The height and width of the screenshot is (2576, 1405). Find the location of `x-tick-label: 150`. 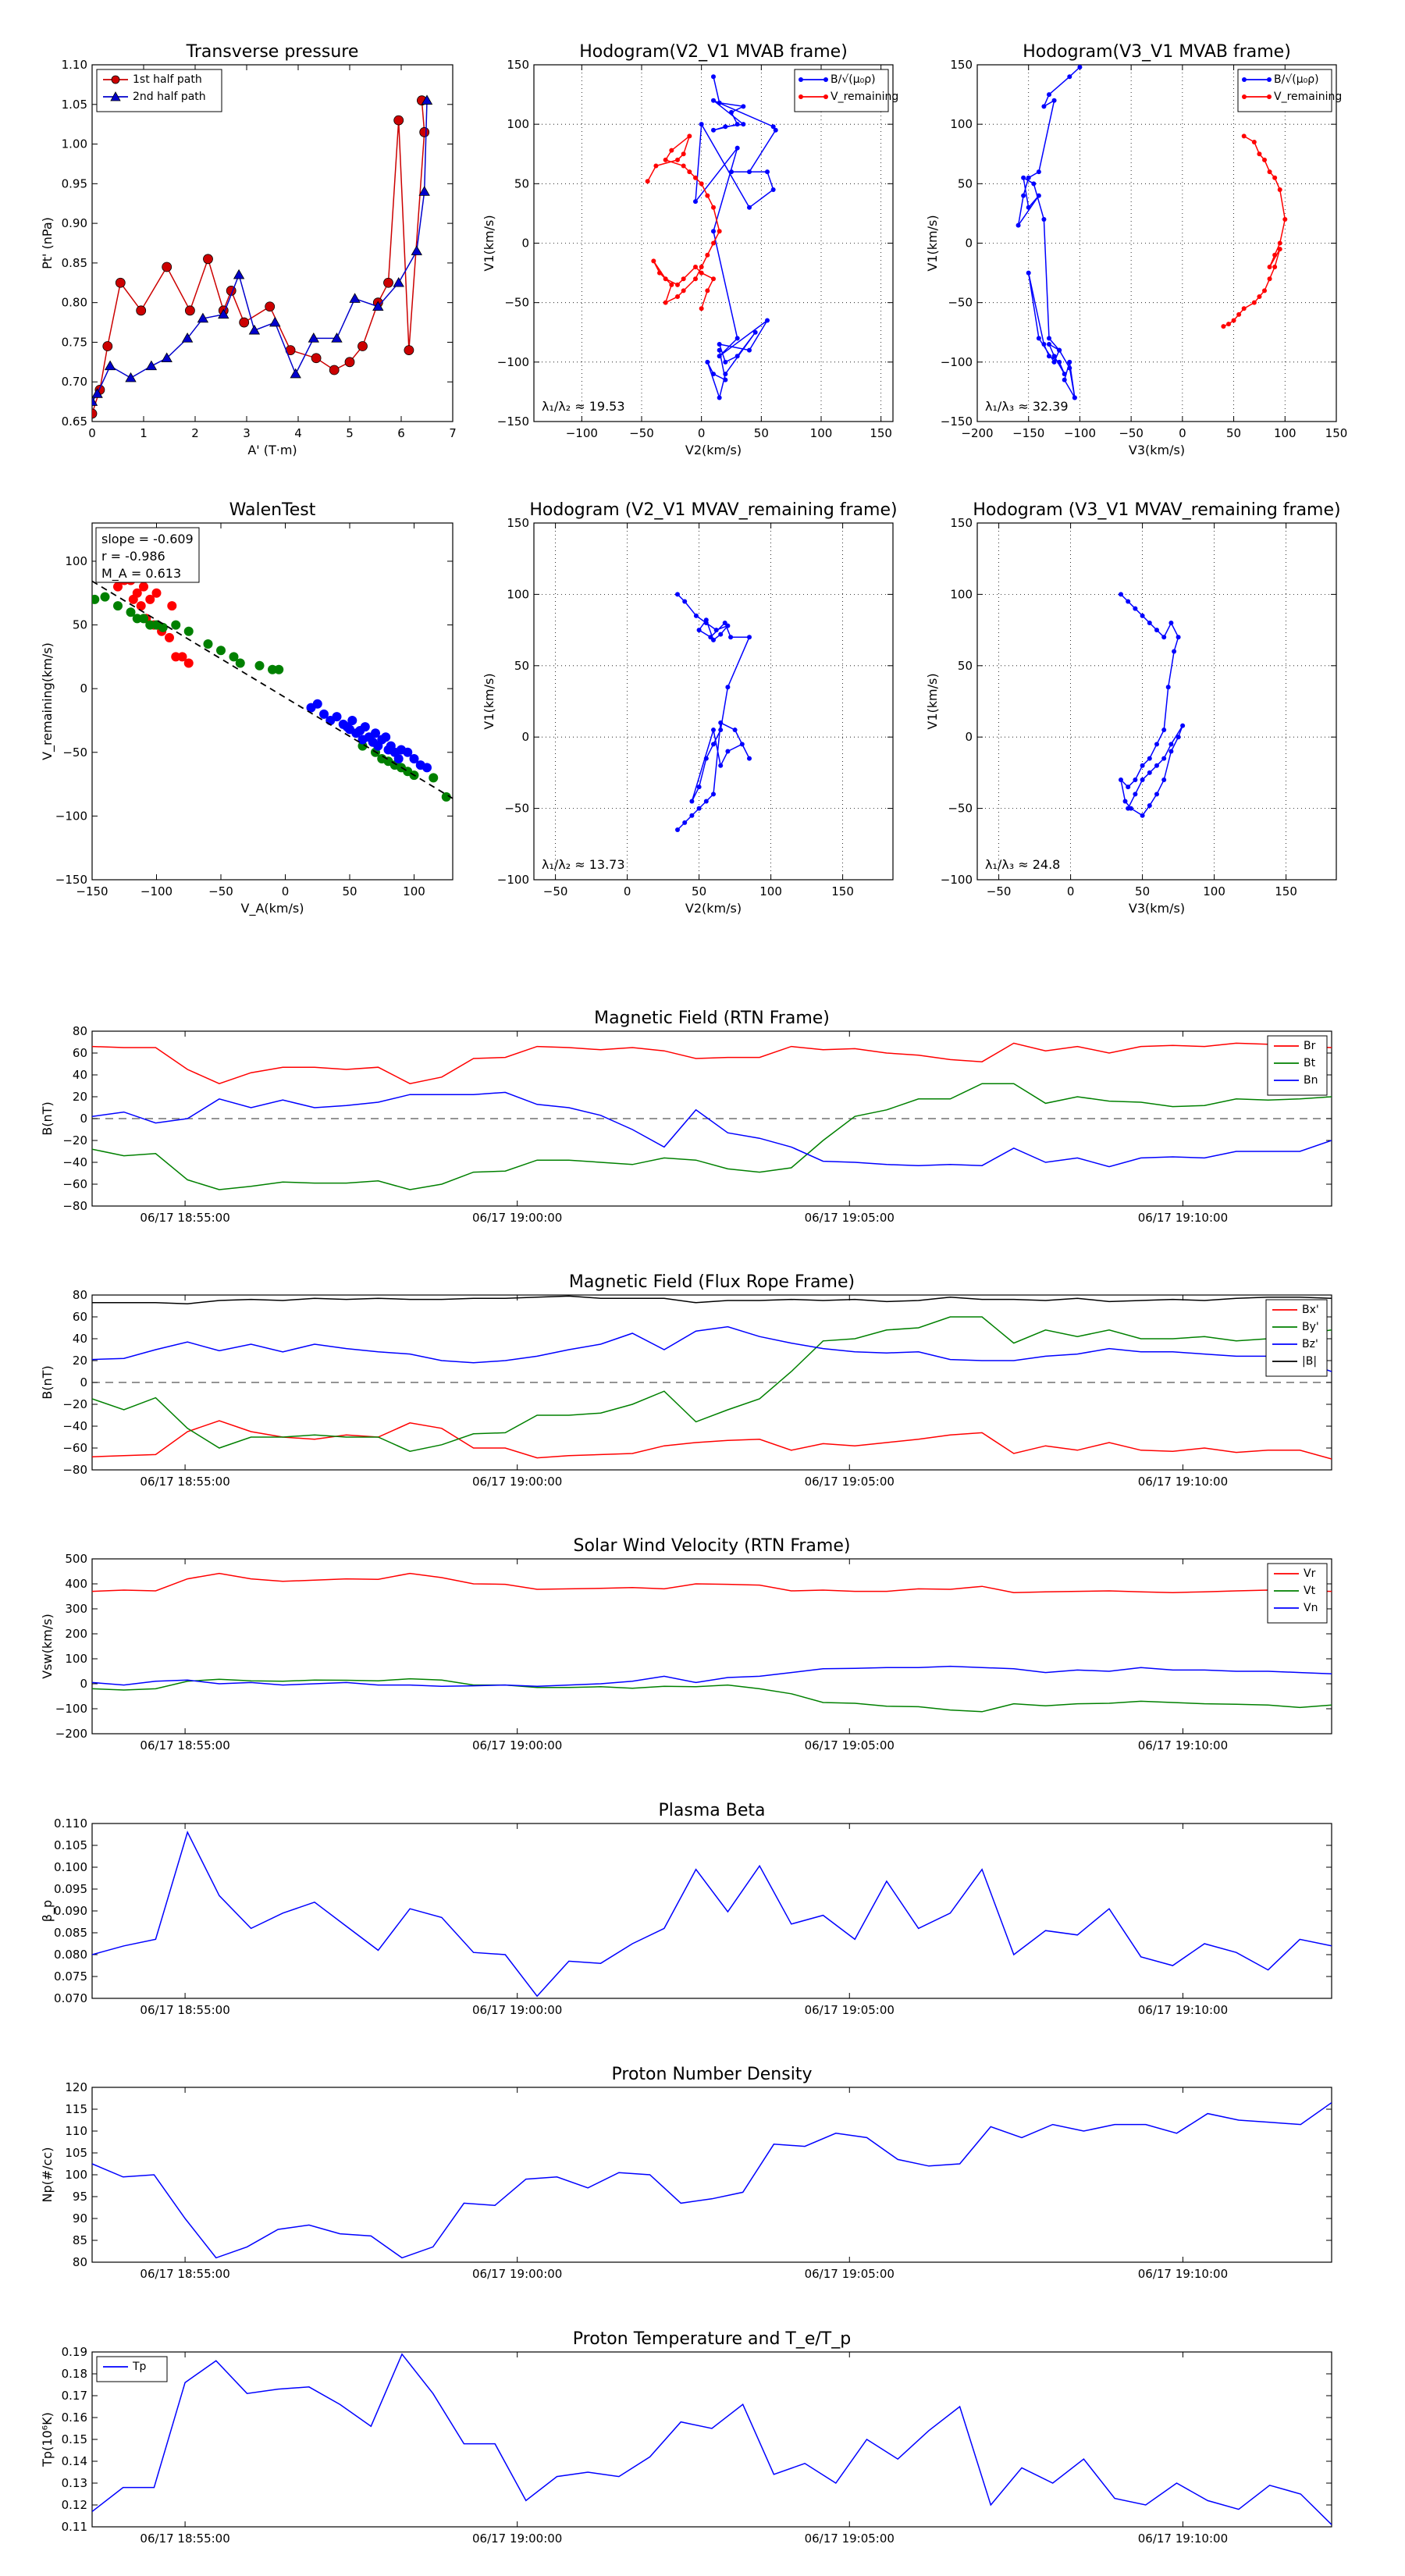

x-tick-label: 150 is located at coordinates (1337, 433).